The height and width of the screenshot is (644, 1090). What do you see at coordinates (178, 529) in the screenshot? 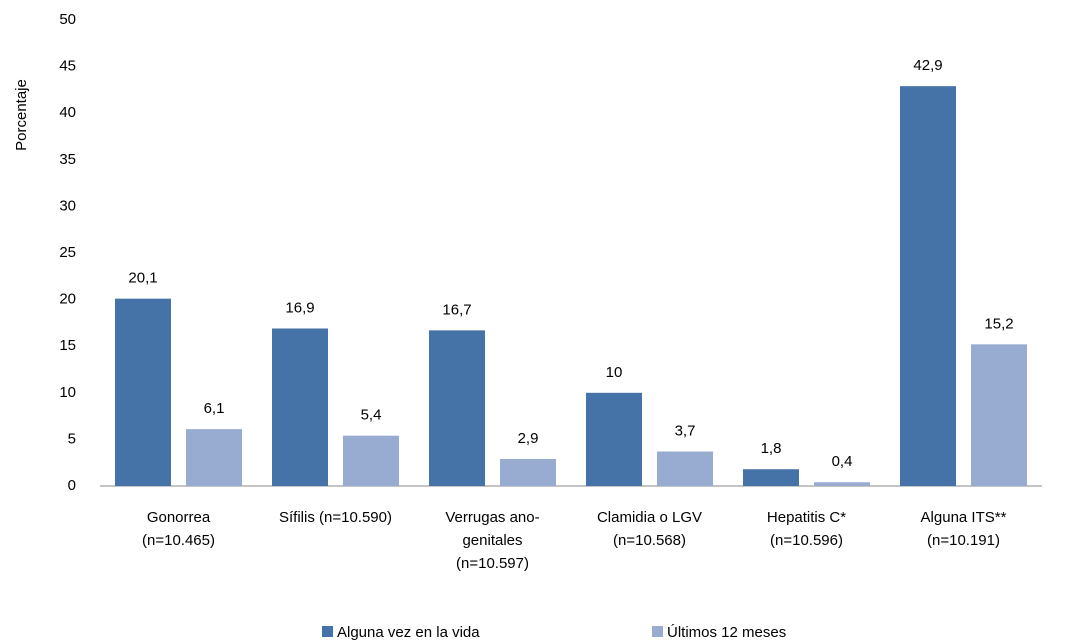
I see `x-tick-label: Gonorrea (n=10.465)` at bounding box center [178, 529].